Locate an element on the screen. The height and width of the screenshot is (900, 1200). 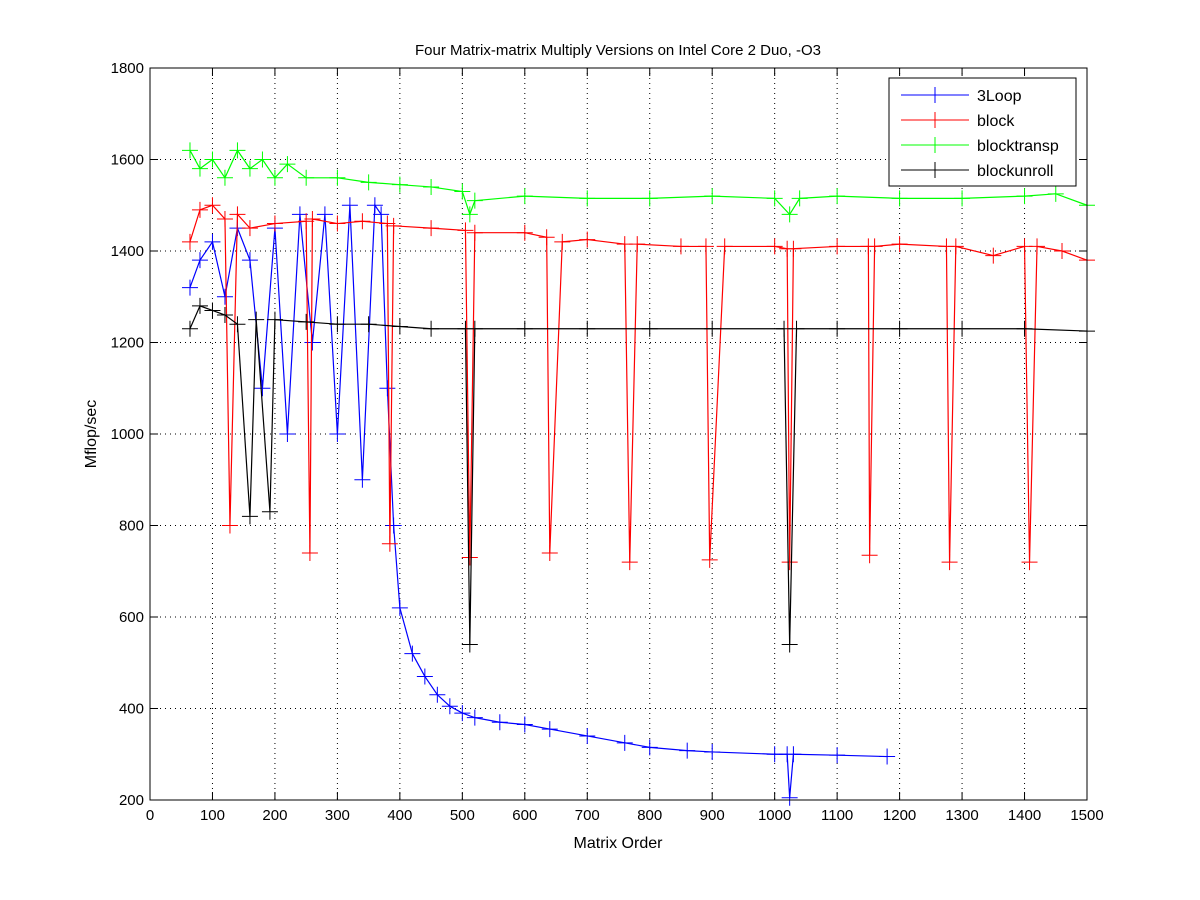
x-axis-label: Matrix Order is located at coordinates (619, 843).